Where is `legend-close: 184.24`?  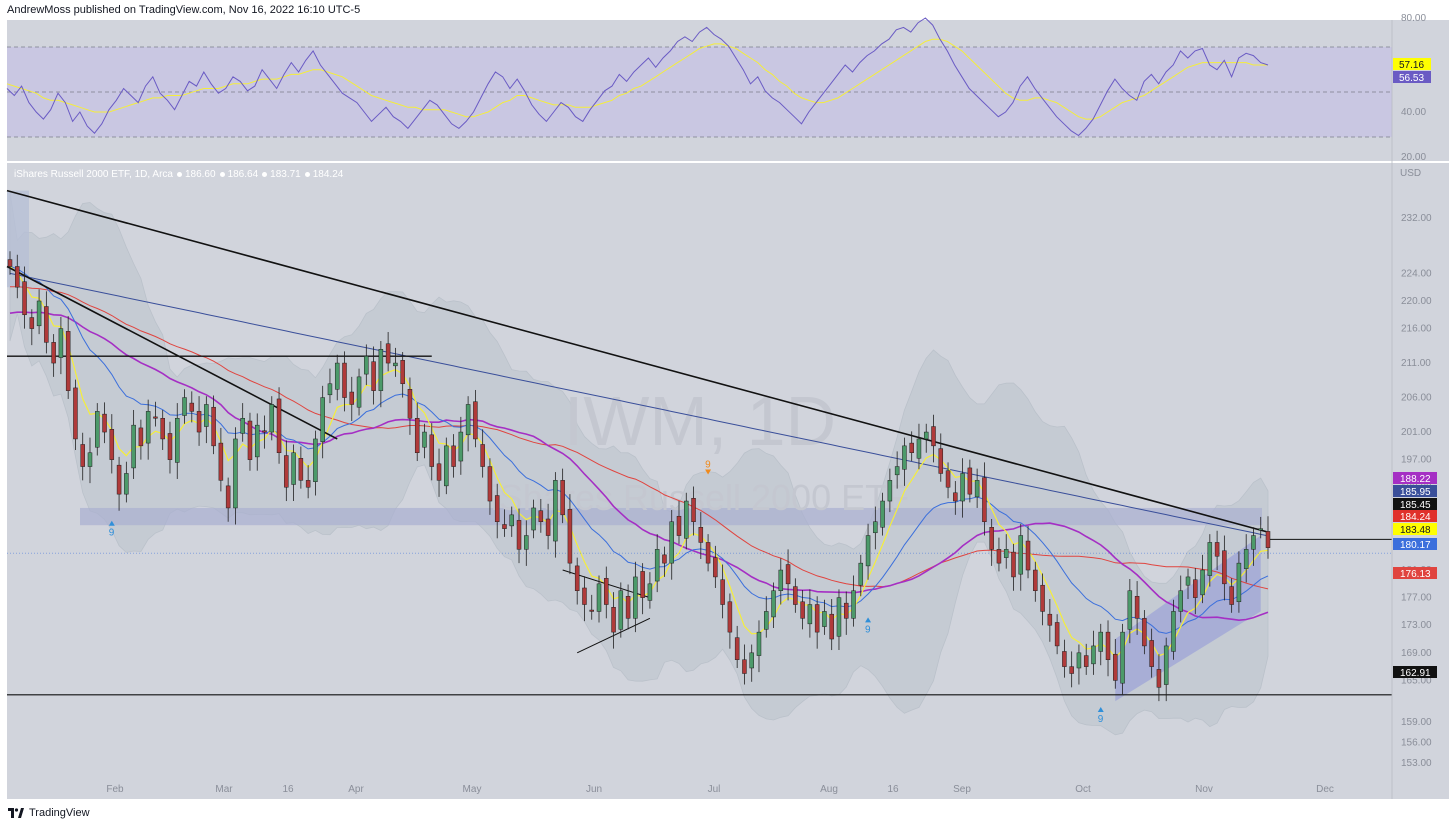
legend-close: 184.24 is located at coordinates (328, 174).